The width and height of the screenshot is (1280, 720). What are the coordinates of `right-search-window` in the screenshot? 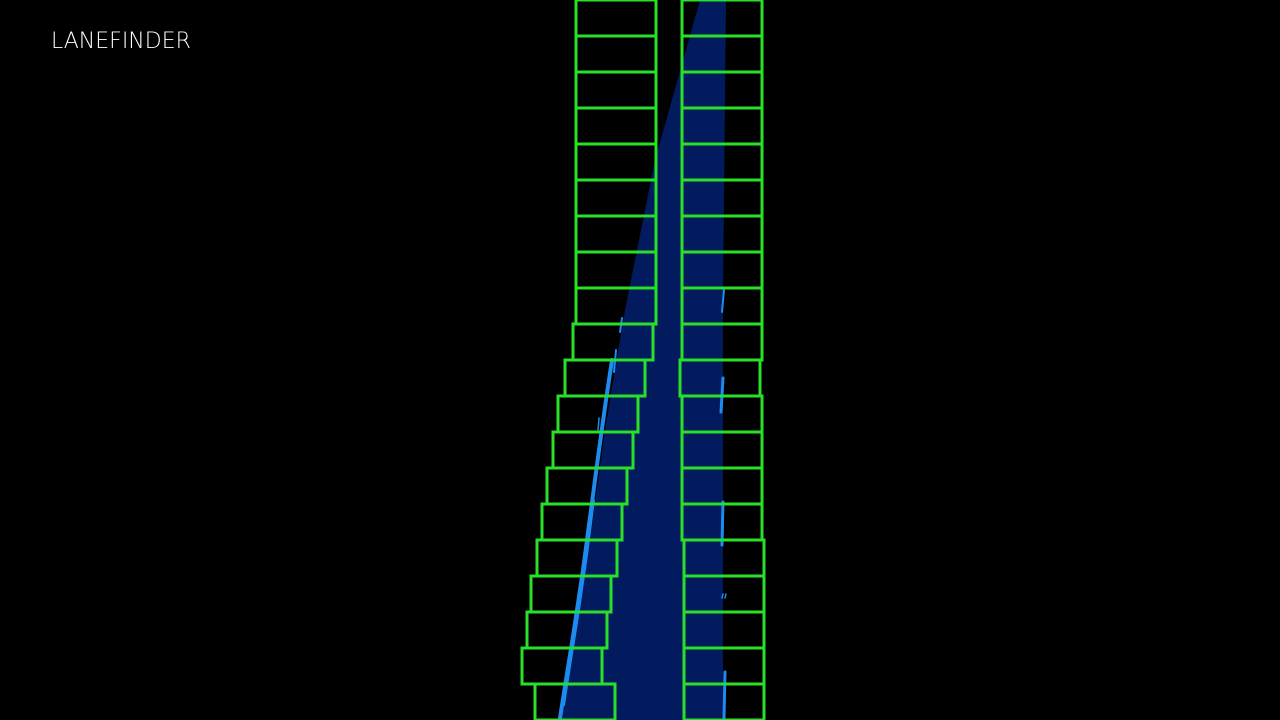 It's located at (724, 701).